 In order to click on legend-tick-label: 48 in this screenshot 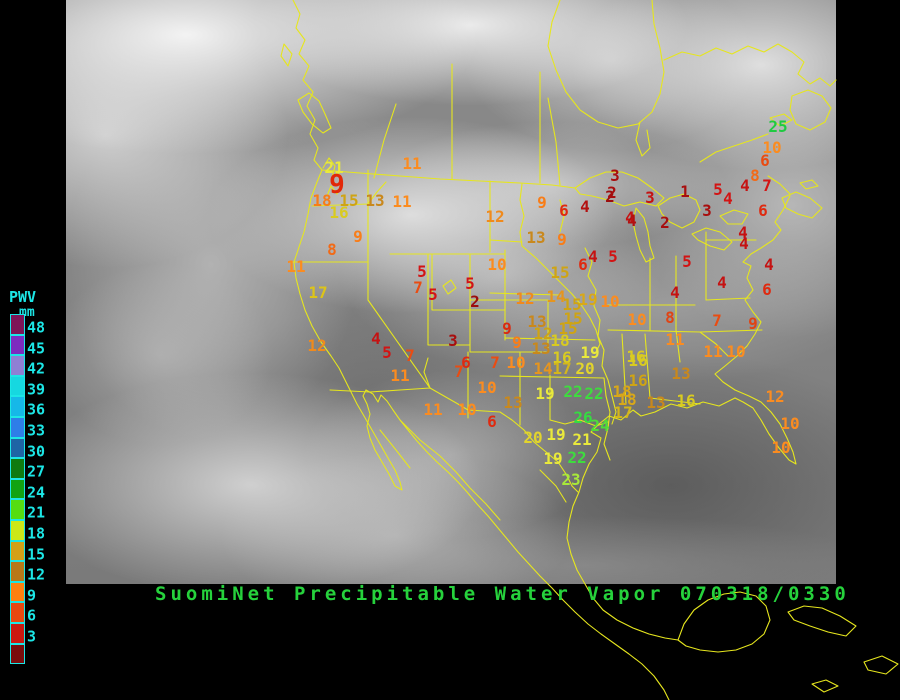, I will do `click(36, 327)`.